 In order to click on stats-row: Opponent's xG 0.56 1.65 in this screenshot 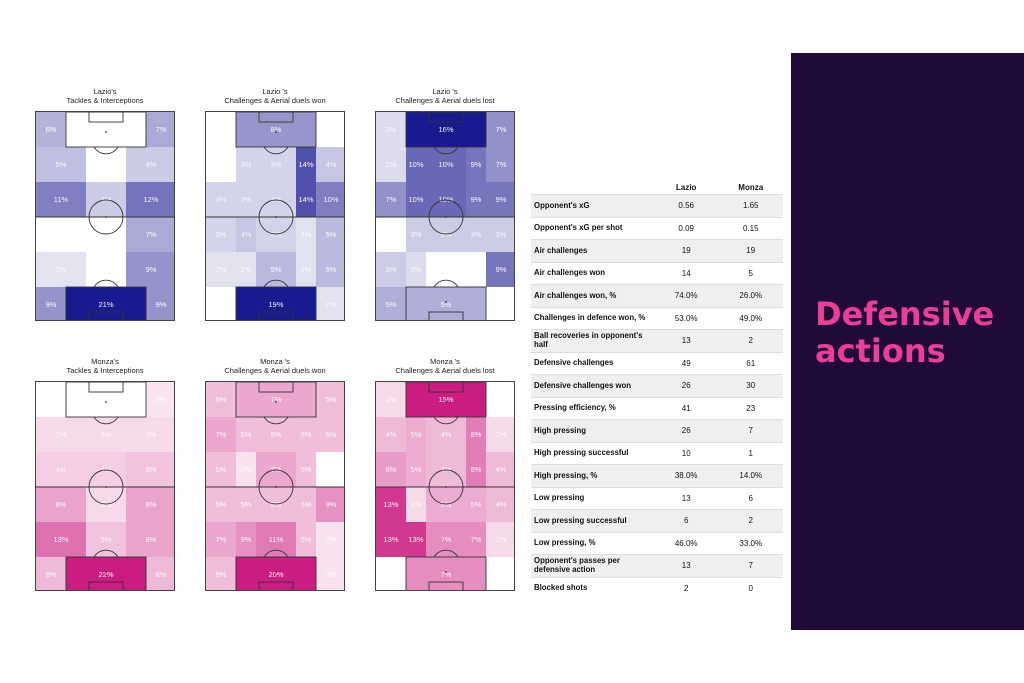, I will do `click(657, 205)`.